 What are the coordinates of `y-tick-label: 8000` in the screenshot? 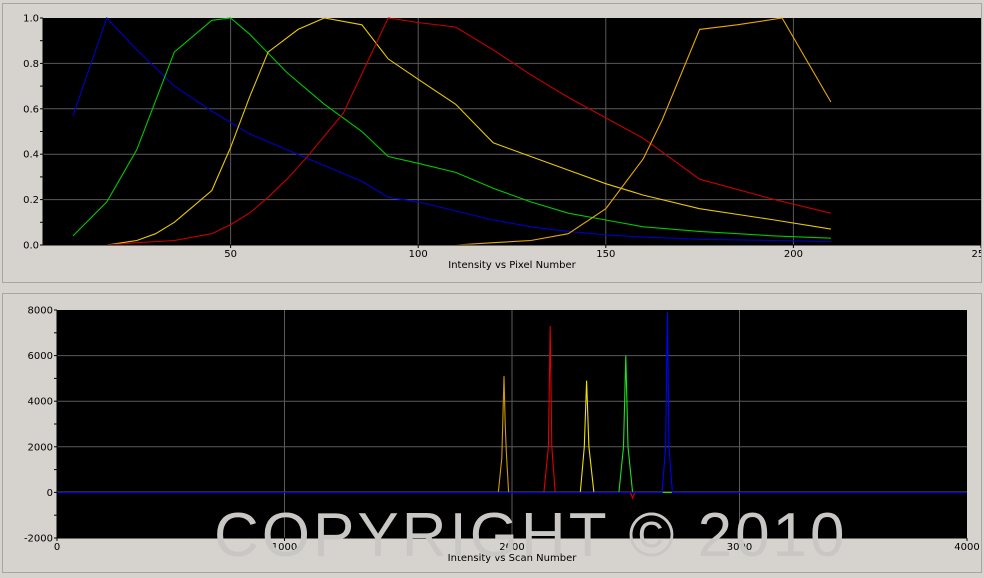 It's located at (40, 311).